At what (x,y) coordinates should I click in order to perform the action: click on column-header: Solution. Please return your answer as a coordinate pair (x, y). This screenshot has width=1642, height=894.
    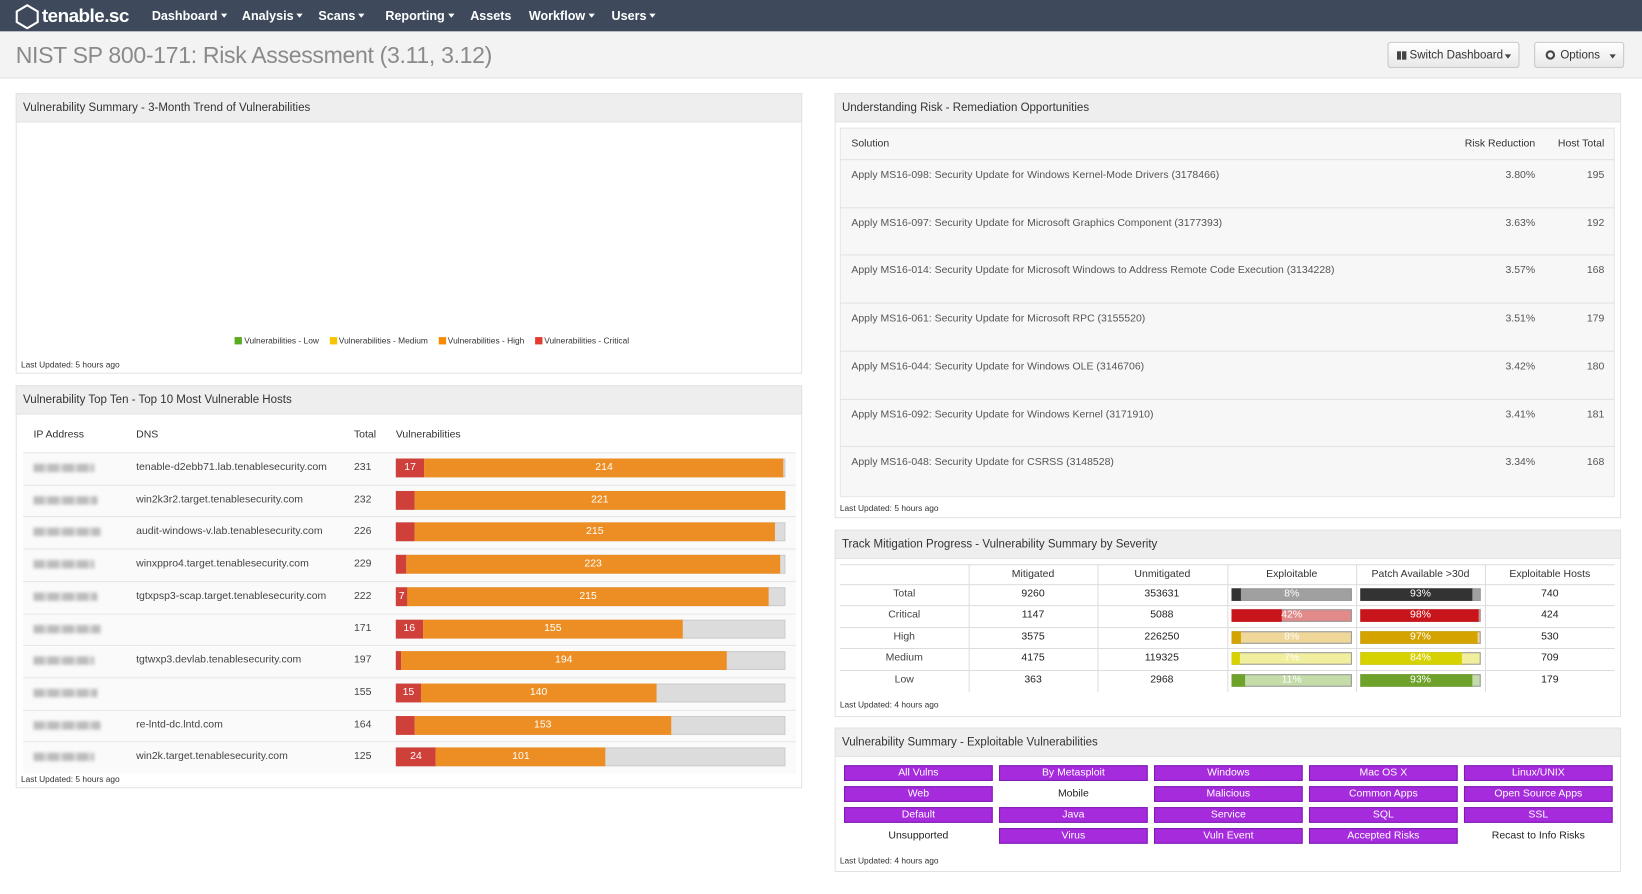
    Looking at the image, I should click on (870, 144).